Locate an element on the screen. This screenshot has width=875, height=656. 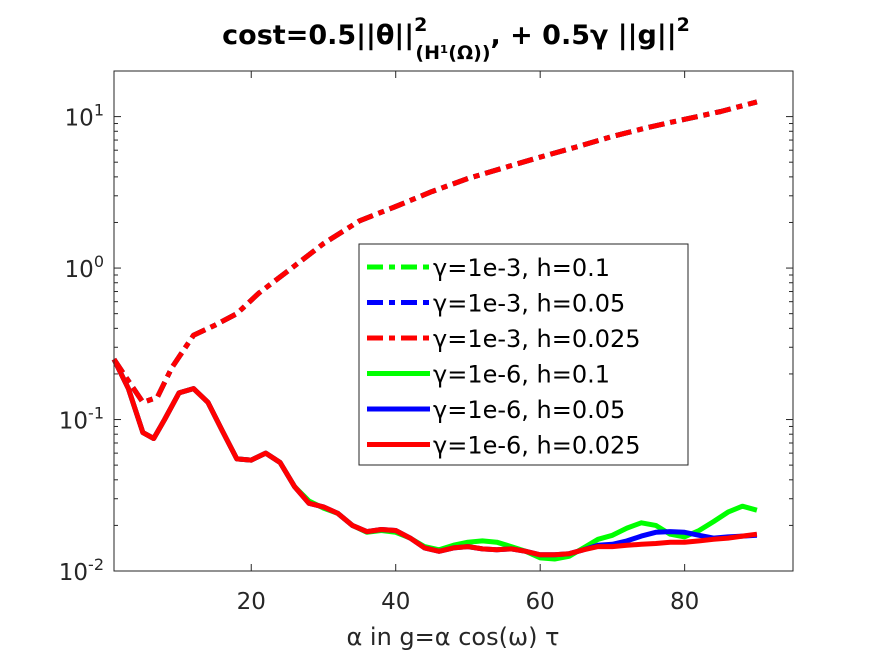
y-tick-label: 10⁻² is located at coordinates (81, 570).